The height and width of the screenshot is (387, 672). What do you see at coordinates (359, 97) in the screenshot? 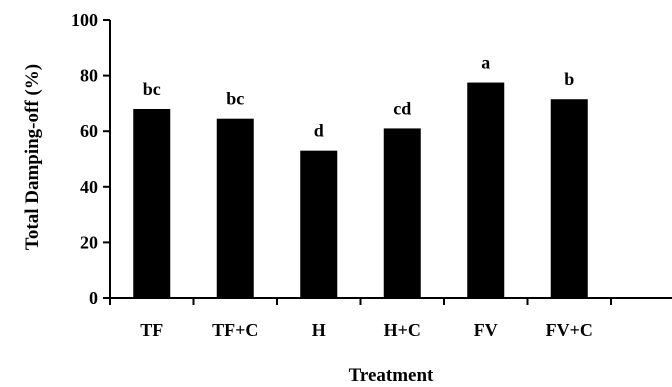
I see `significance-letters: bc bc d cd a b` at bounding box center [359, 97].